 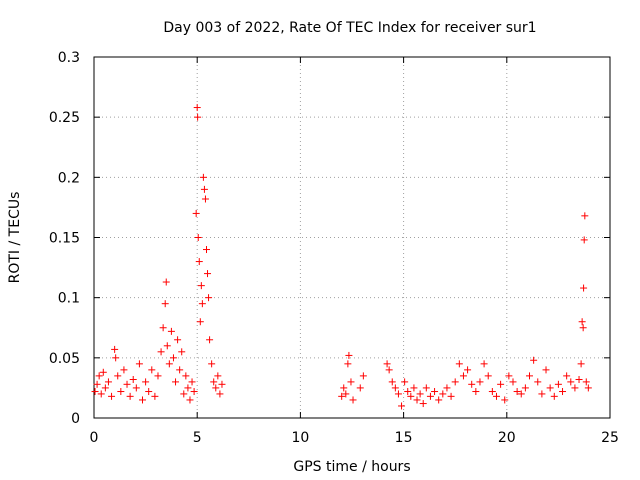 I want to click on y-axis-label: ROTI / TECUs, so click(x=15, y=238).